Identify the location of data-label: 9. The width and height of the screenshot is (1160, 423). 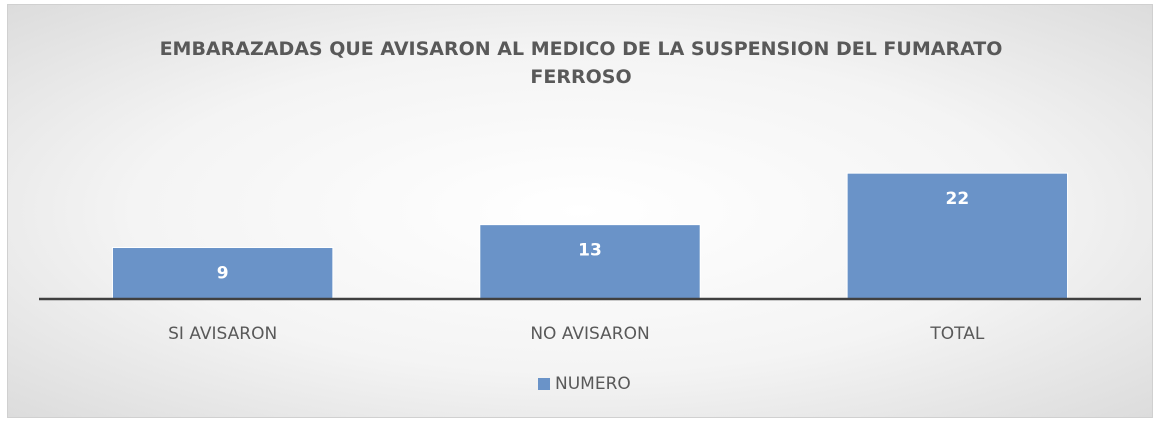
(223, 274).